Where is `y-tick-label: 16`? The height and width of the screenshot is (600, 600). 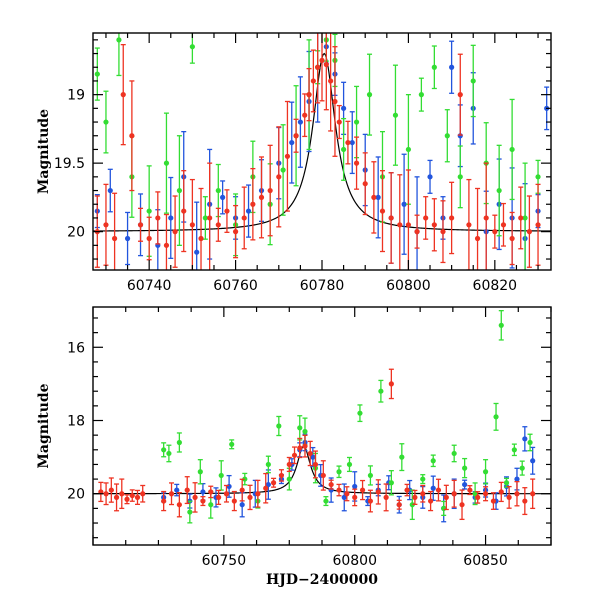
y-tick-label: 16 is located at coordinates (76, 348).